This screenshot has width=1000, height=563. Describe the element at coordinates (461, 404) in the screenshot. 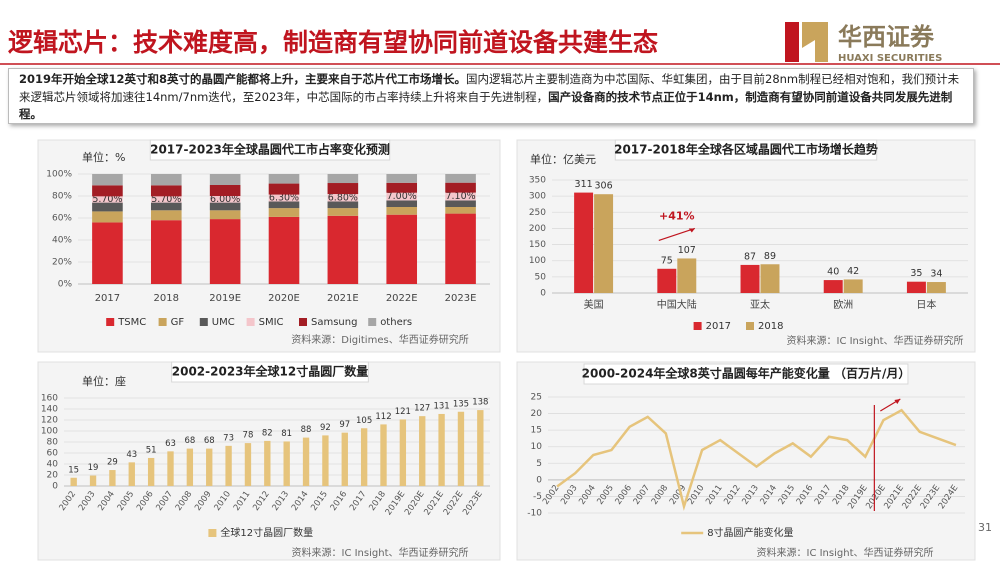

I see `data-label: 135` at that location.